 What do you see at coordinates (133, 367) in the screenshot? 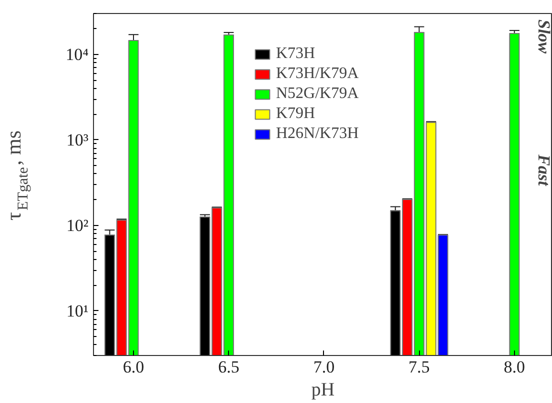
I see `x-tick-label: 6.0` at bounding box center [133, 367].